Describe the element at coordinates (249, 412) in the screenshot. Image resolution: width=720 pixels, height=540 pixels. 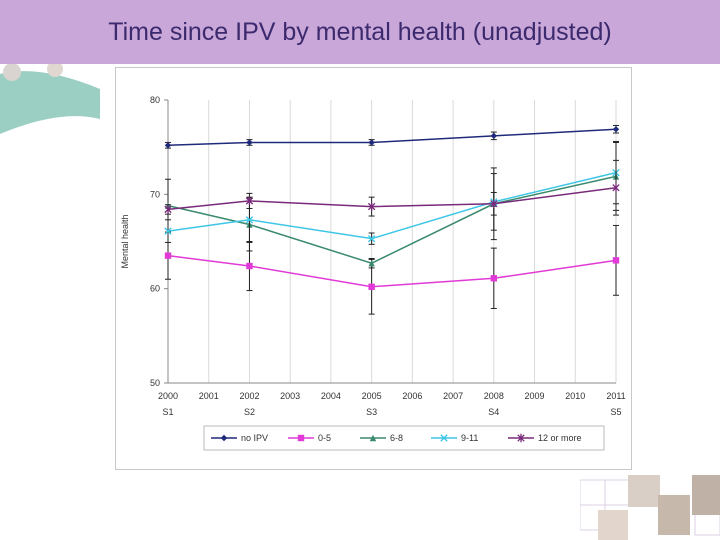
I see `survey-label: S2` at that location.